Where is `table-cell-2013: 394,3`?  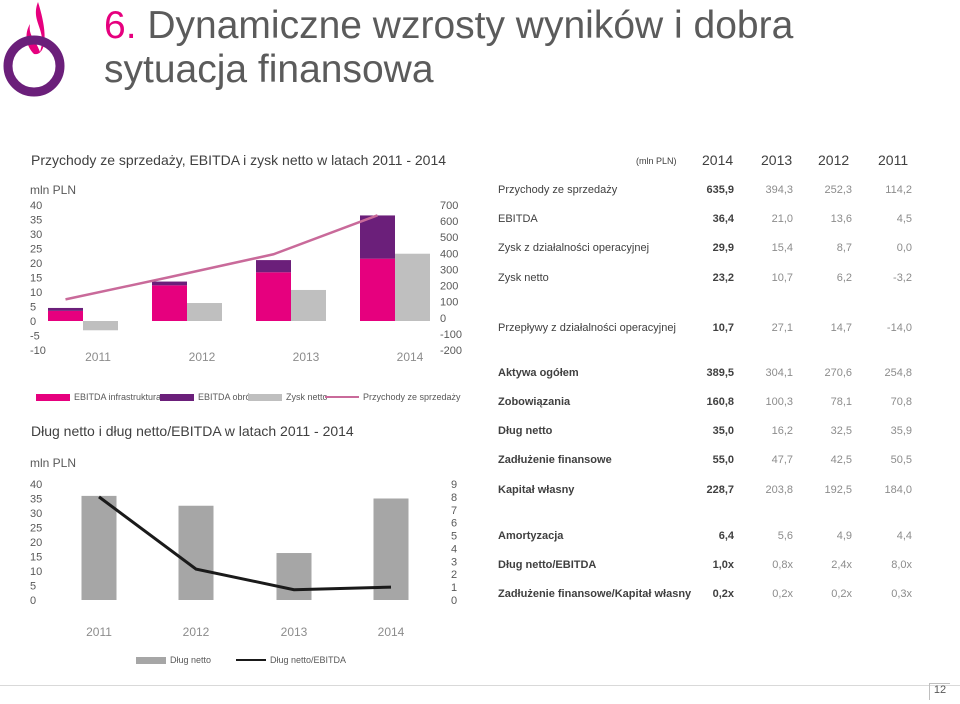
table-cell-2013: 394,3 is located at coordinates (779, 190).